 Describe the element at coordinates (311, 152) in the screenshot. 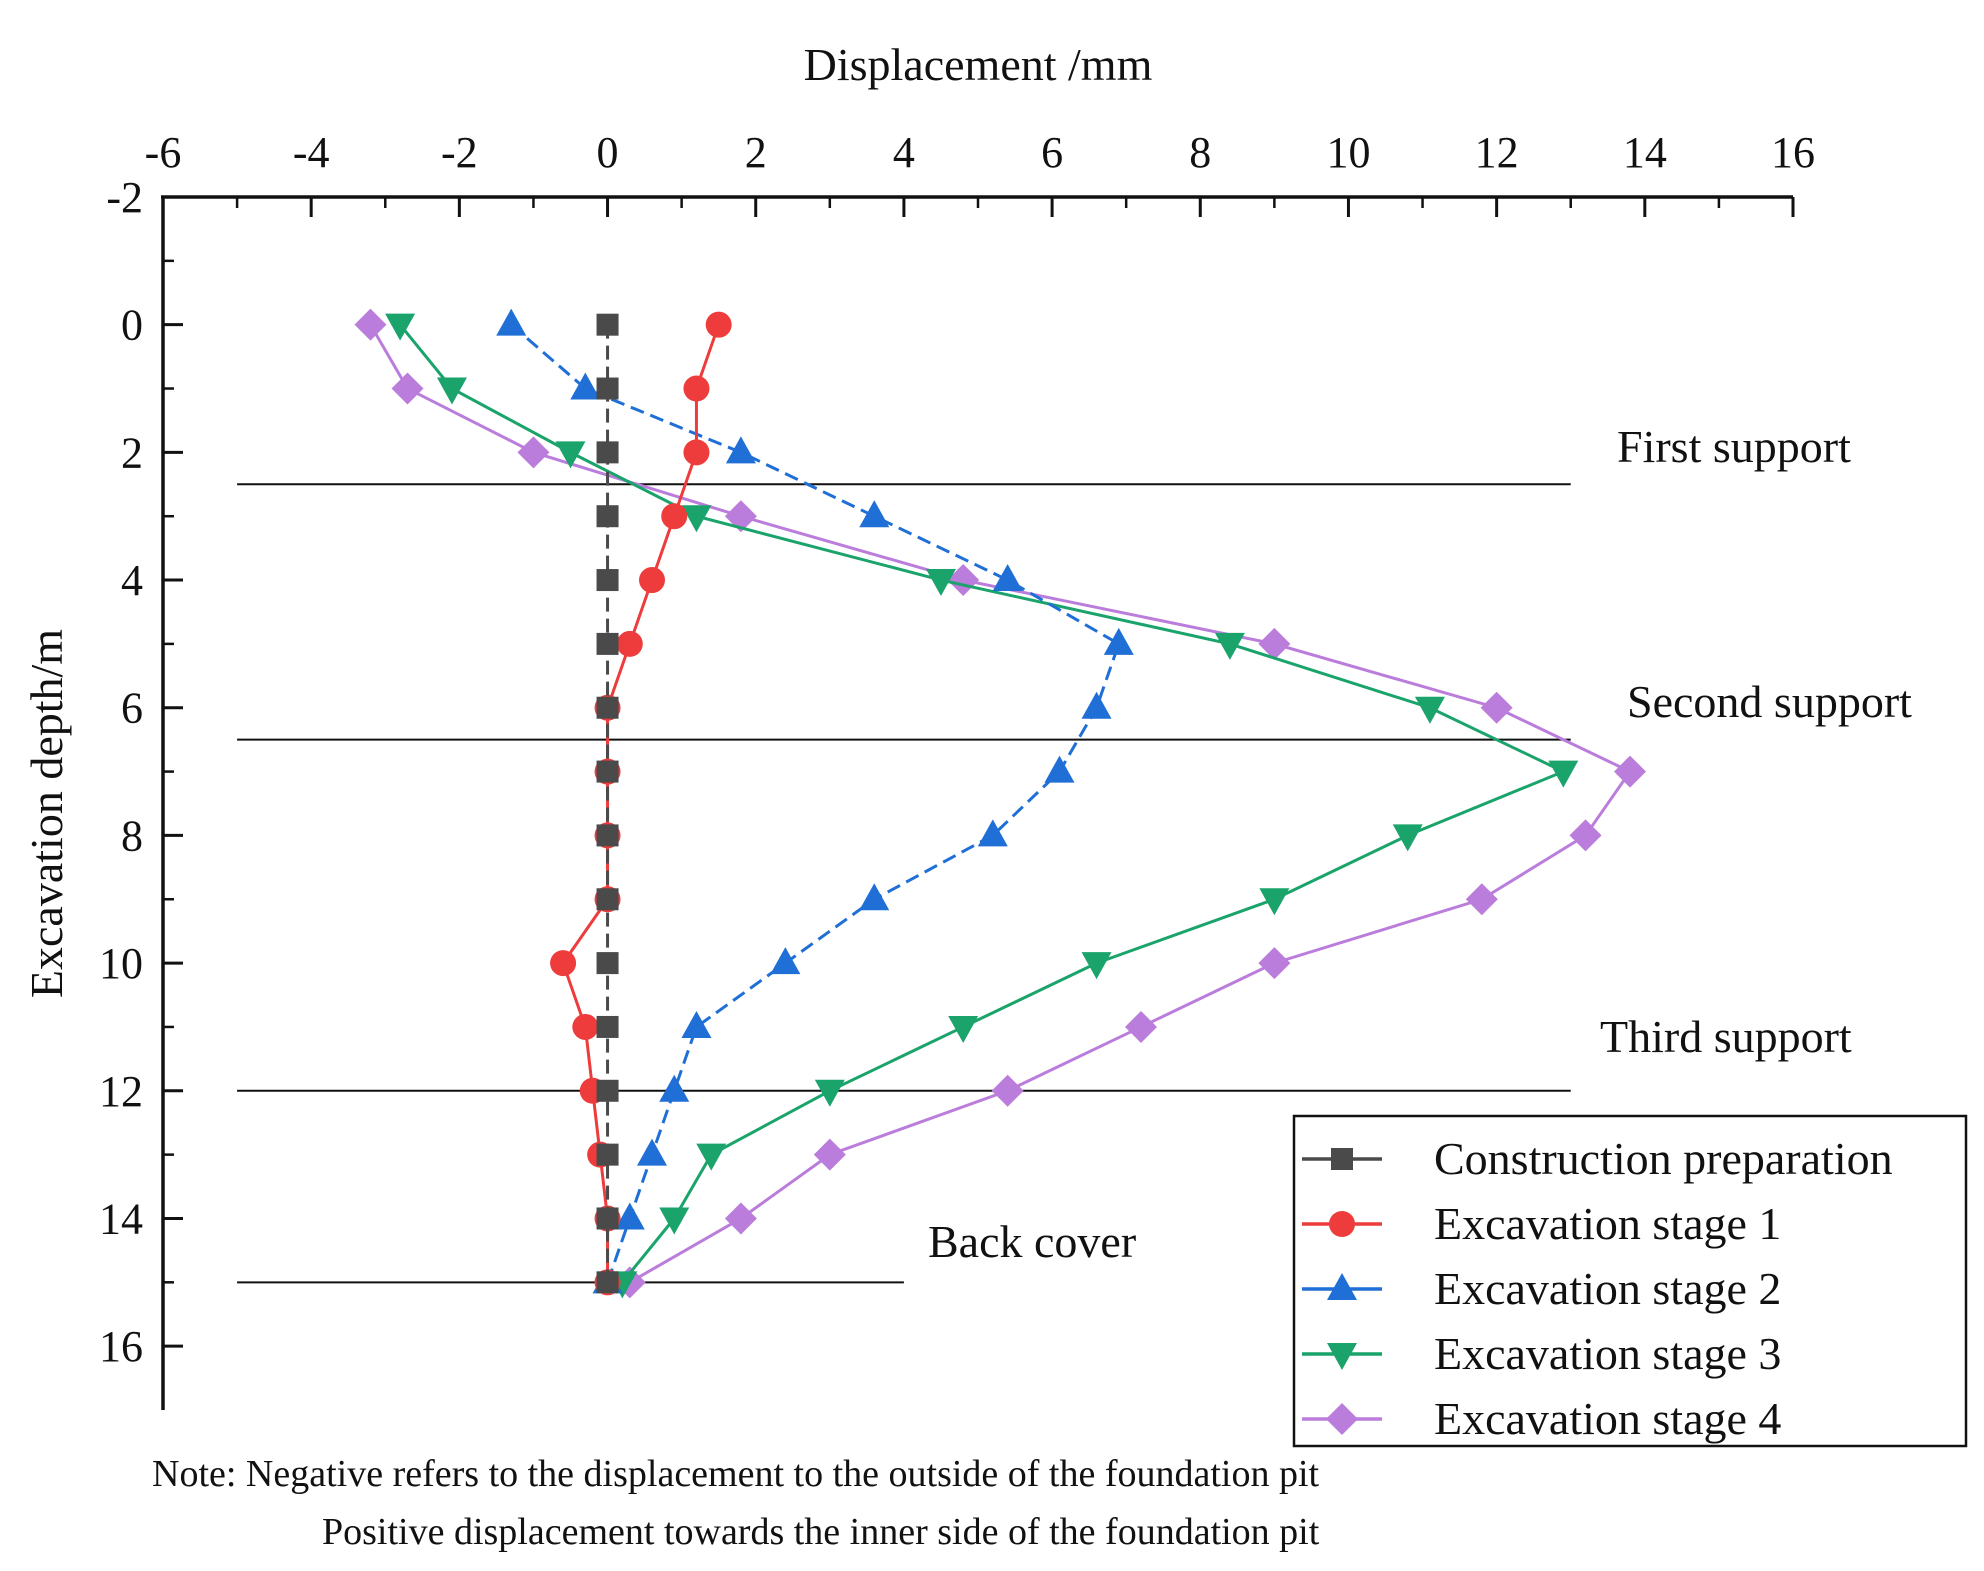

I see `x-tick-label: -4` at that location.